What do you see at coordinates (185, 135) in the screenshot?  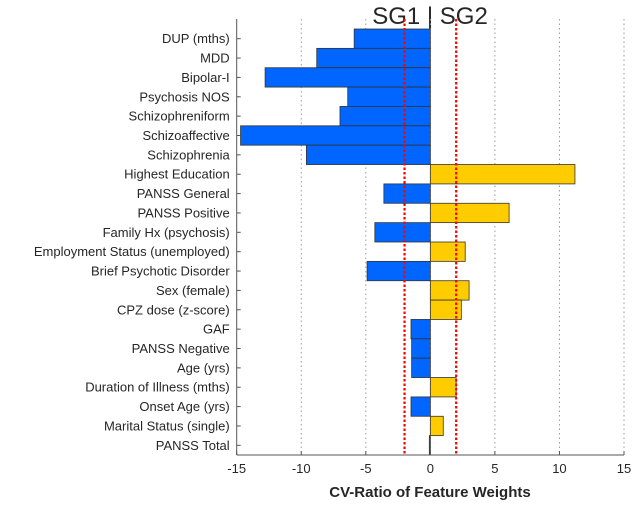 I see `y-tick-label: Schizoaffective` at bounding box center [185, 135].